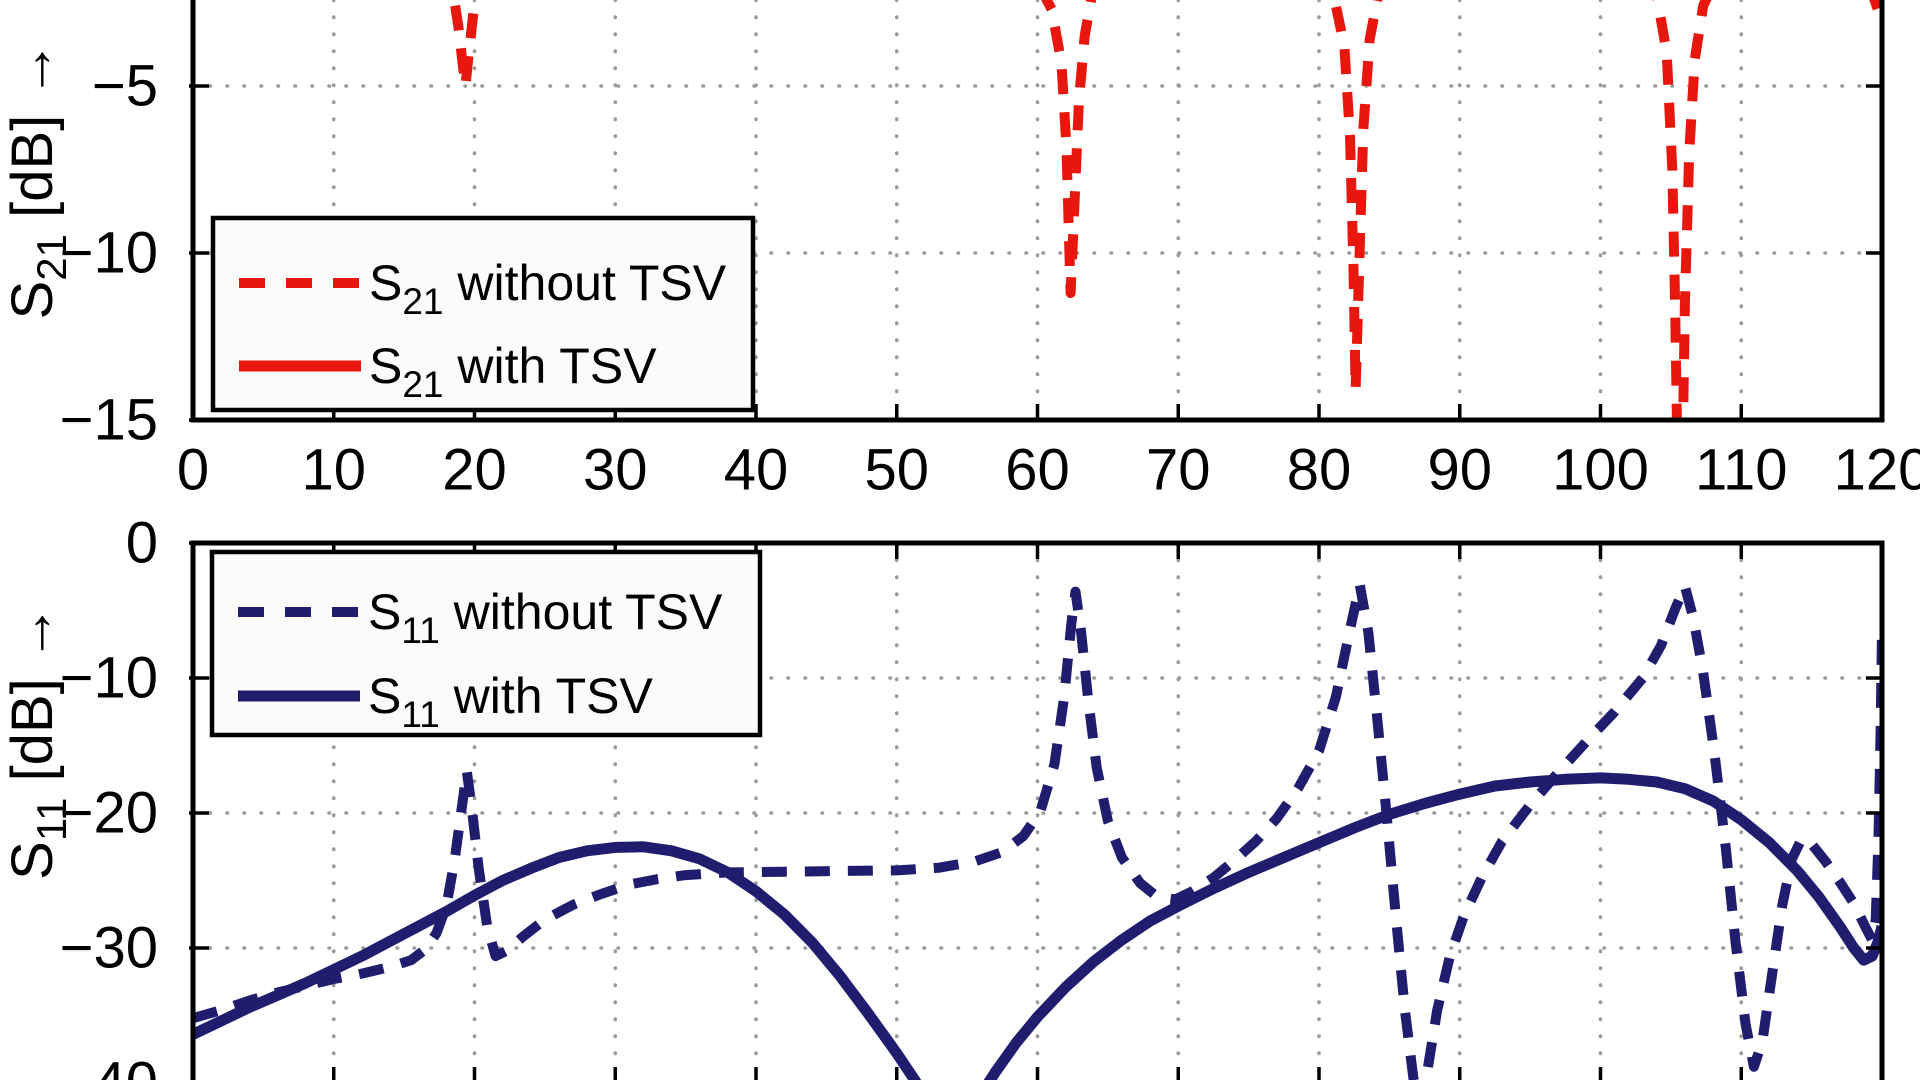 The width and height of the screenshot is (1920, 1080). What do you see at coordinates (1459, 470) in the screenshot?
I see `x-tick-label: 90` at bounding box center [1459, 470].